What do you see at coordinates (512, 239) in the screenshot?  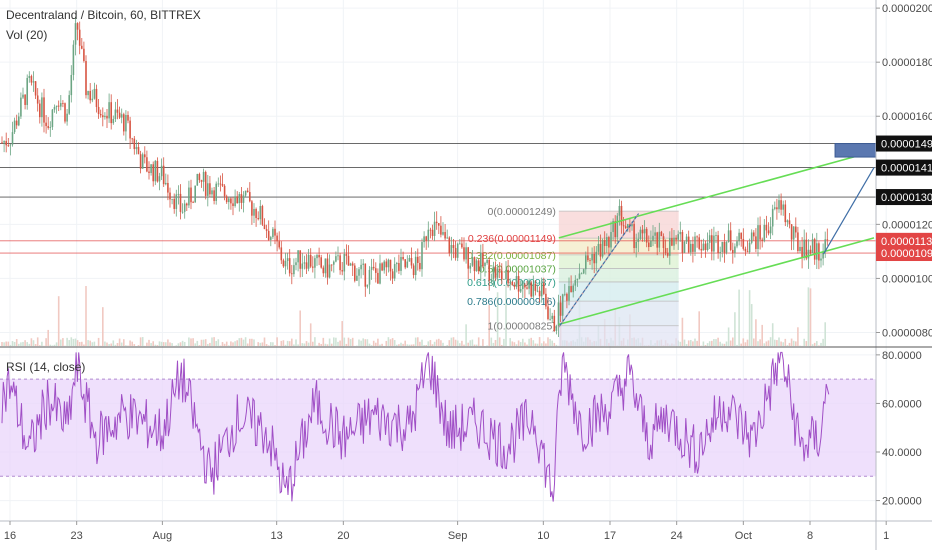 I see `fib-level-label: 0.236(0.00001149)` at bounding box center [512, 239].